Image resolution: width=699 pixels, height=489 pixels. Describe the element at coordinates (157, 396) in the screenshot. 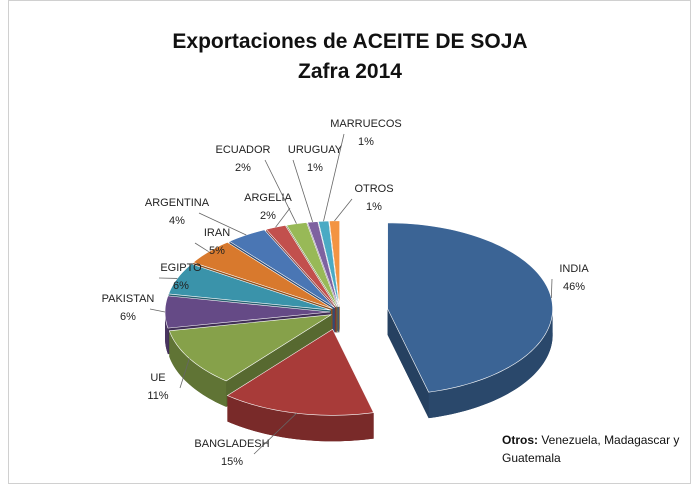

I see `value-label: 11%` at that location.